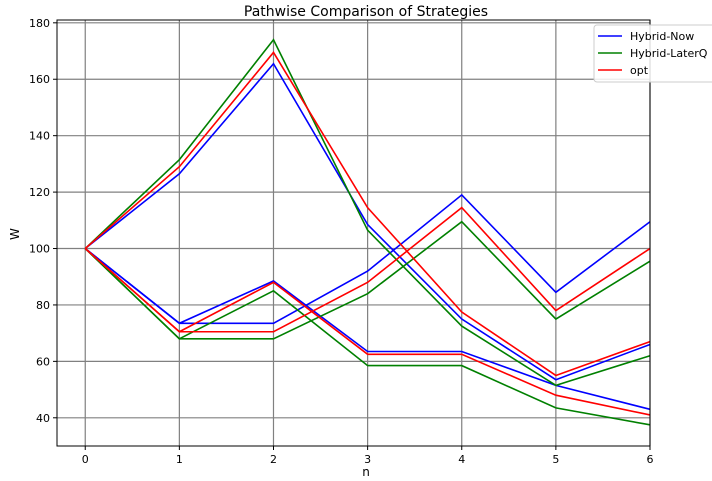 The height and width of the screenshot is (481, 712). What do you see at coordinates (43, 361) in the screenshot?
I see `y-tick-label: 60` at bounding box center [43, 361].